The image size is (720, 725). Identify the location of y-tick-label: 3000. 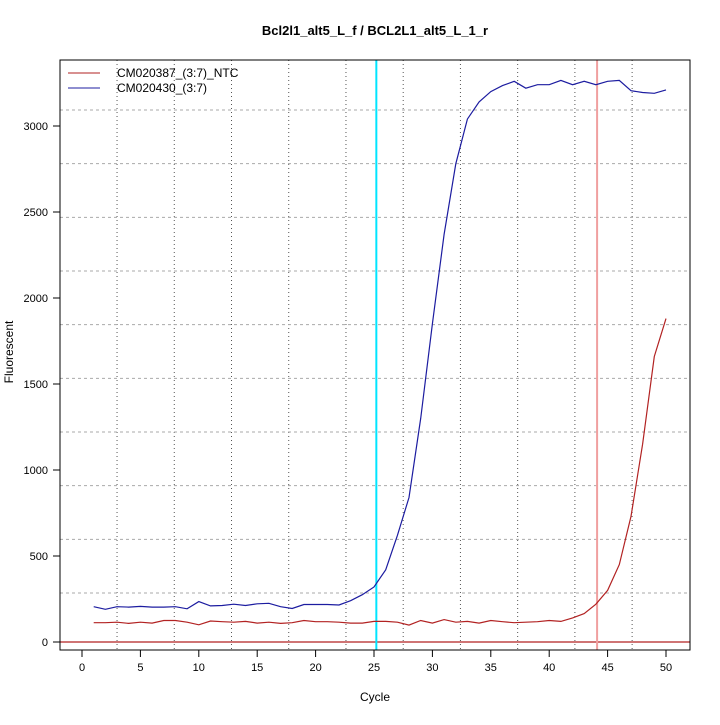
(36, 127).